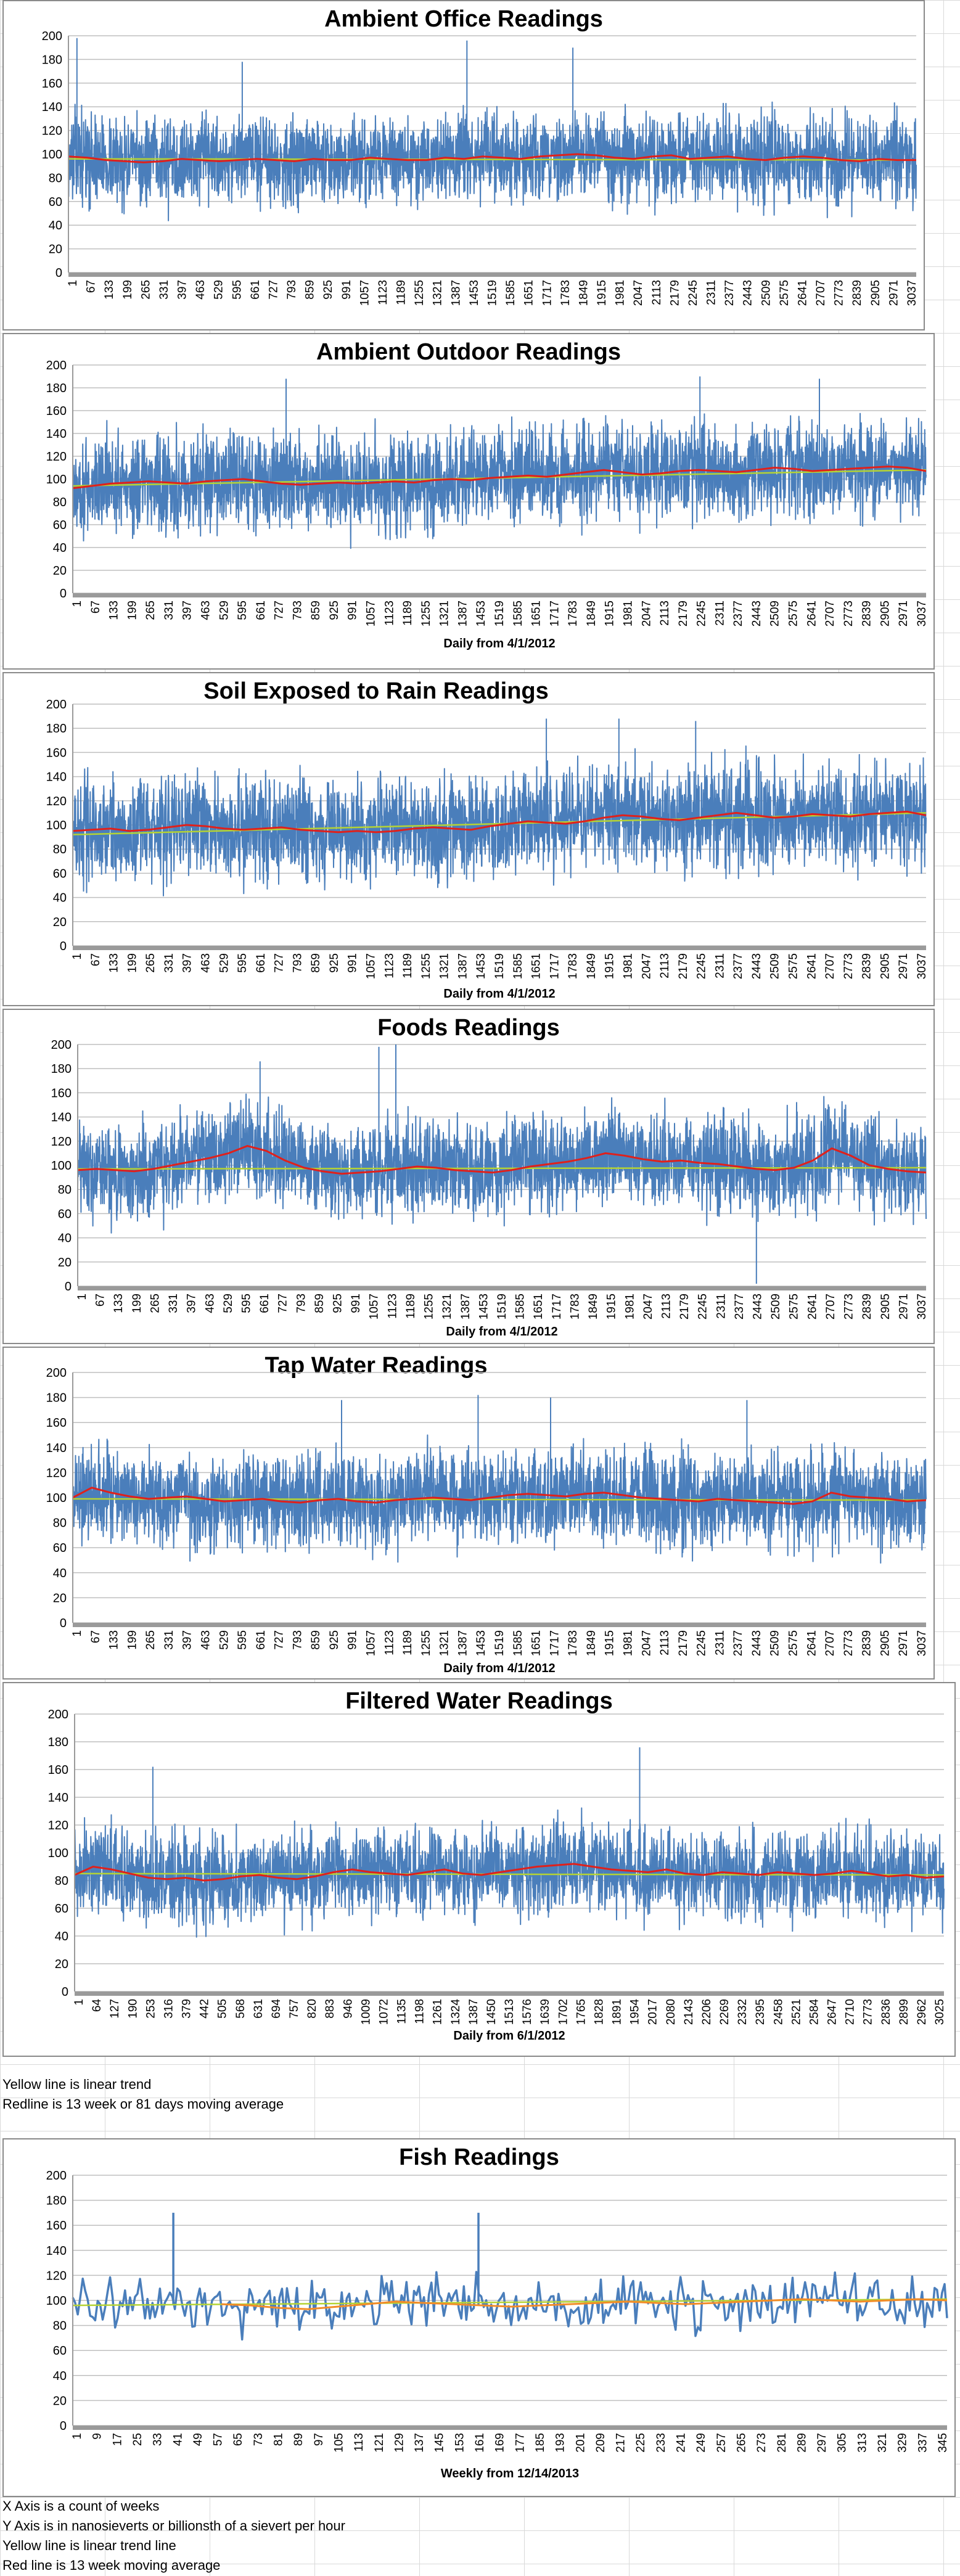 This screenshot has height=2576, width=960. I want to click on x-tick-label: 1849, so click(591, 613).